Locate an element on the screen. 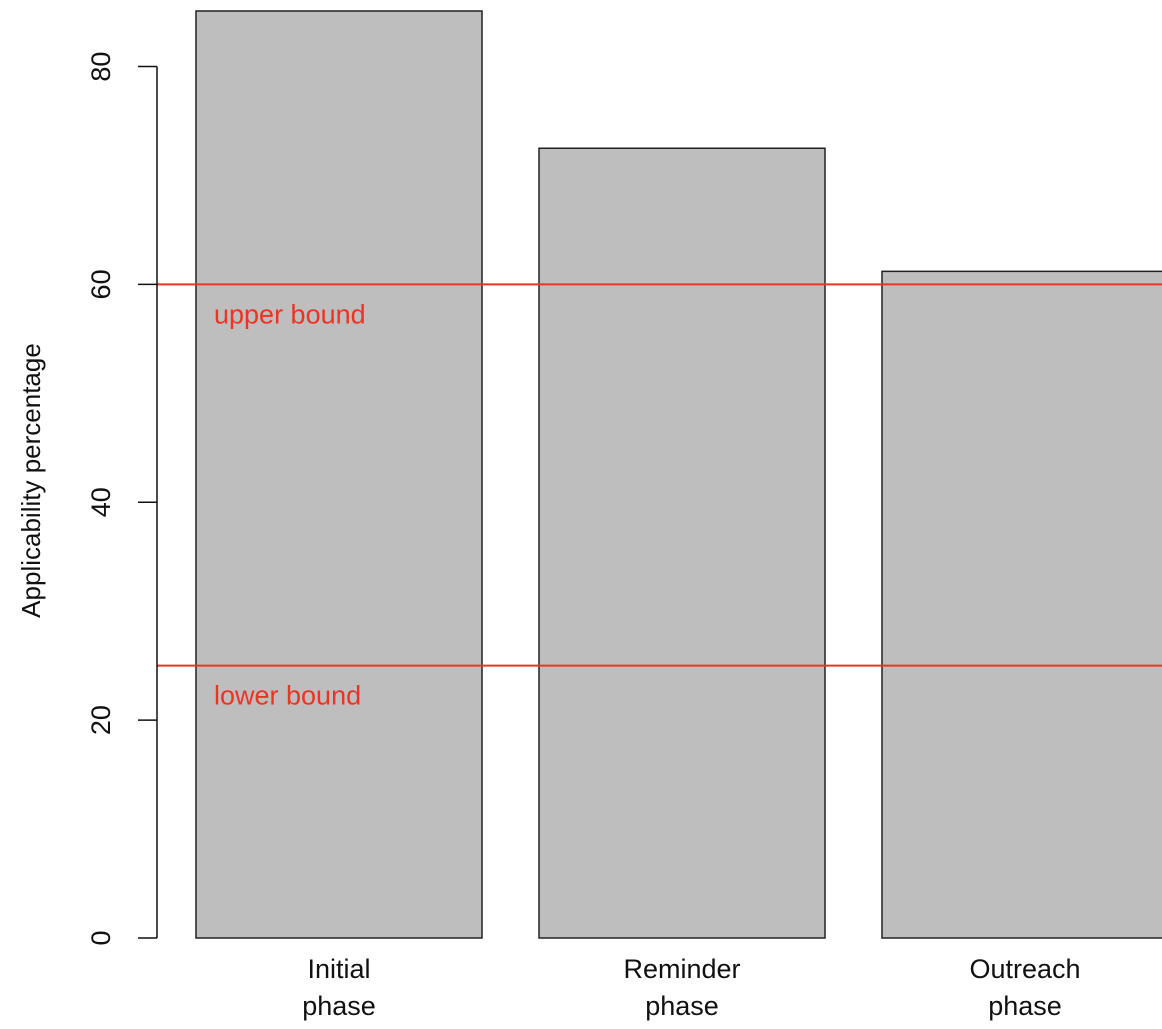 The height and width of the screenshot is (1029, 1162). x-tick-label-0-1: phase is located at coordinates (339, 1006).